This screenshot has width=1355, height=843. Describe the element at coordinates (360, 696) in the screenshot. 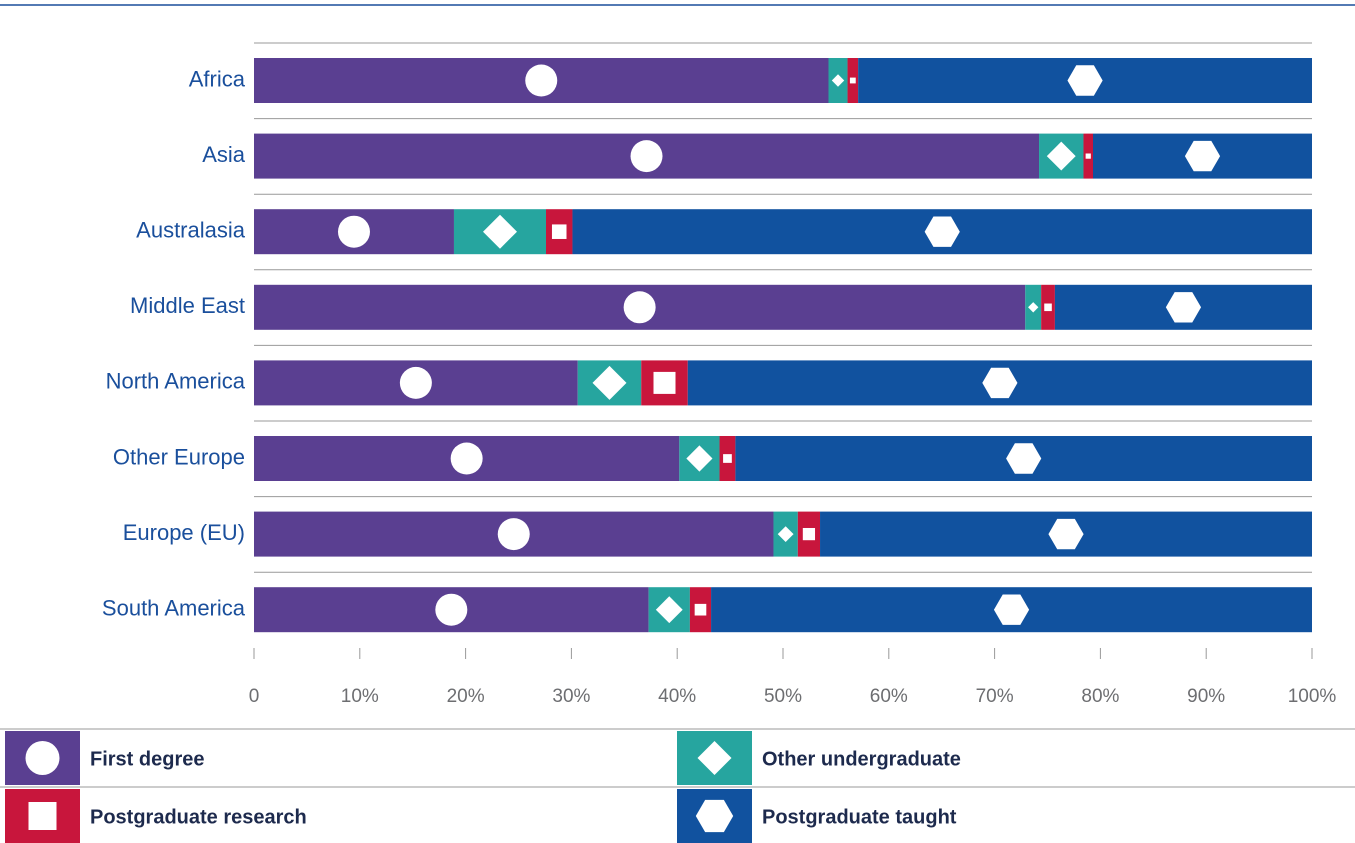

I see `x-tick-label: 10%` at that location.